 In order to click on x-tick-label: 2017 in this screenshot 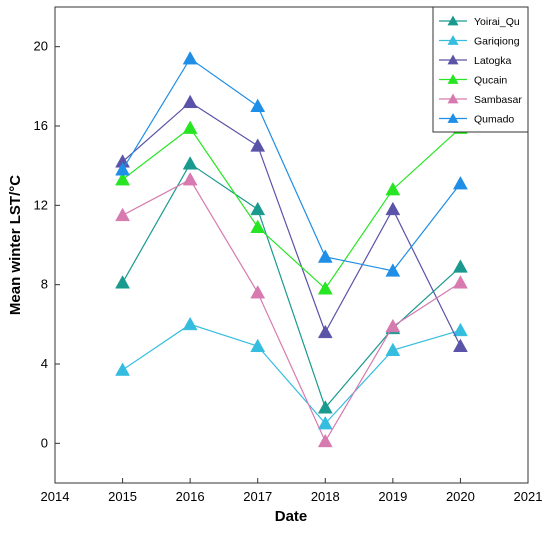, I will do `click(257, 496)`.